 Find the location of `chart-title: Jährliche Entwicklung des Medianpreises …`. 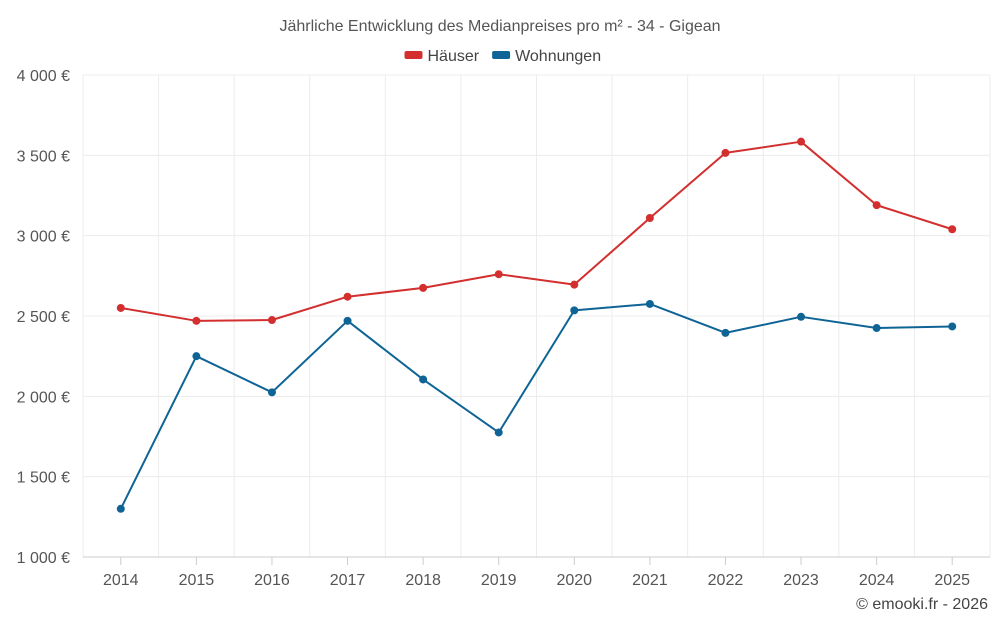

chart-title: Jährliche Entwicklung des Medianpreises … is located at coordinates (499, 26).